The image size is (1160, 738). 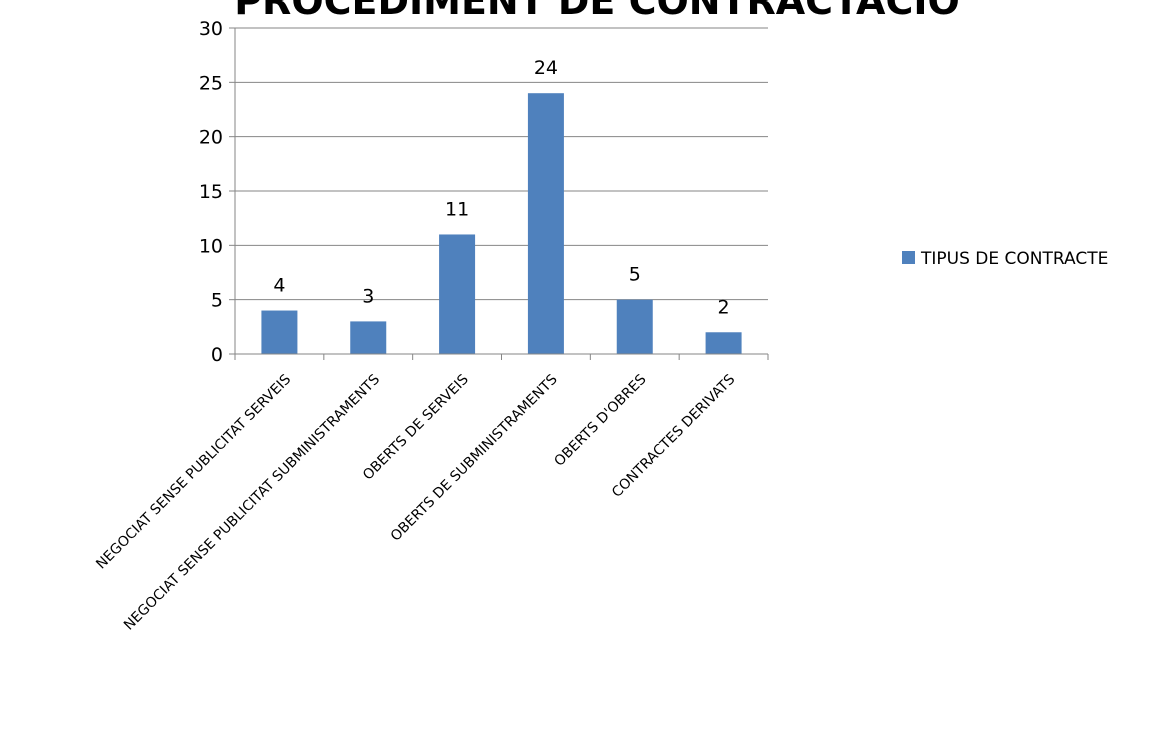 What do you see at coordinates (193, 471) in the screenshot?
I see `x-category-label: NEGOCIAT SENSE PUBLICITAT SERVEIS` at bounding box center [193, 471].